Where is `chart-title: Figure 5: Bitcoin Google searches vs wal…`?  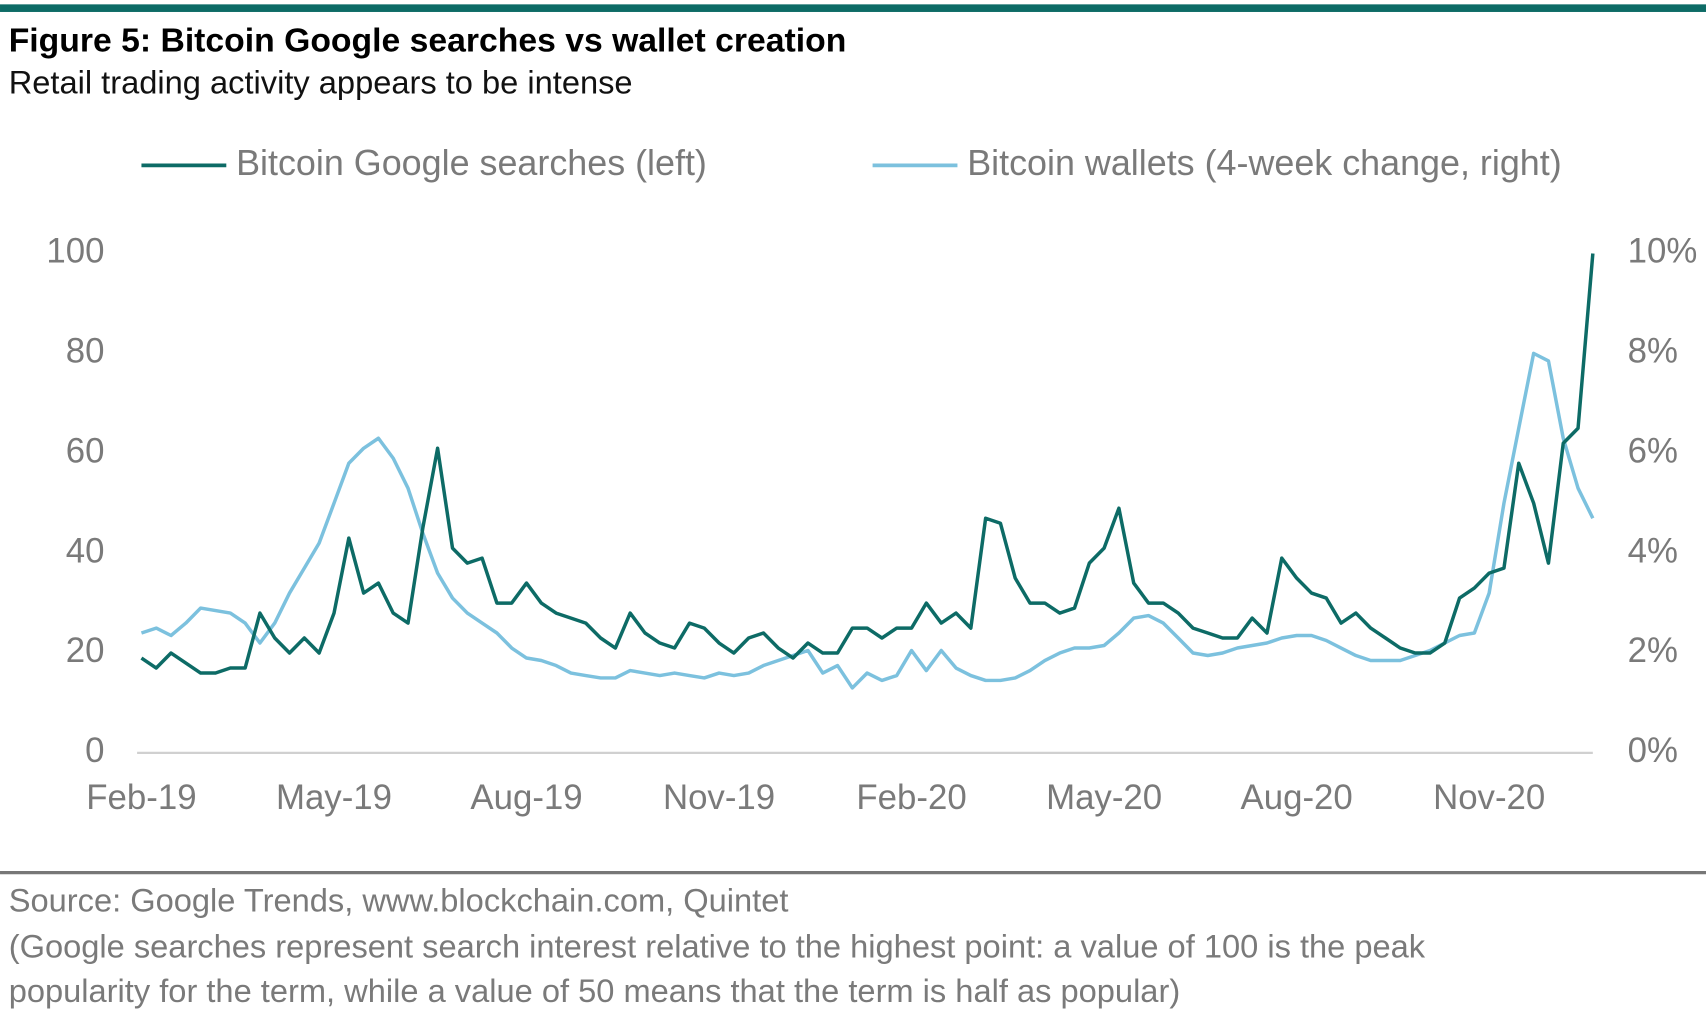
chart-title: Figure 5: Bitcoin Google searches vs wal… is located at coordinates (428, 40).